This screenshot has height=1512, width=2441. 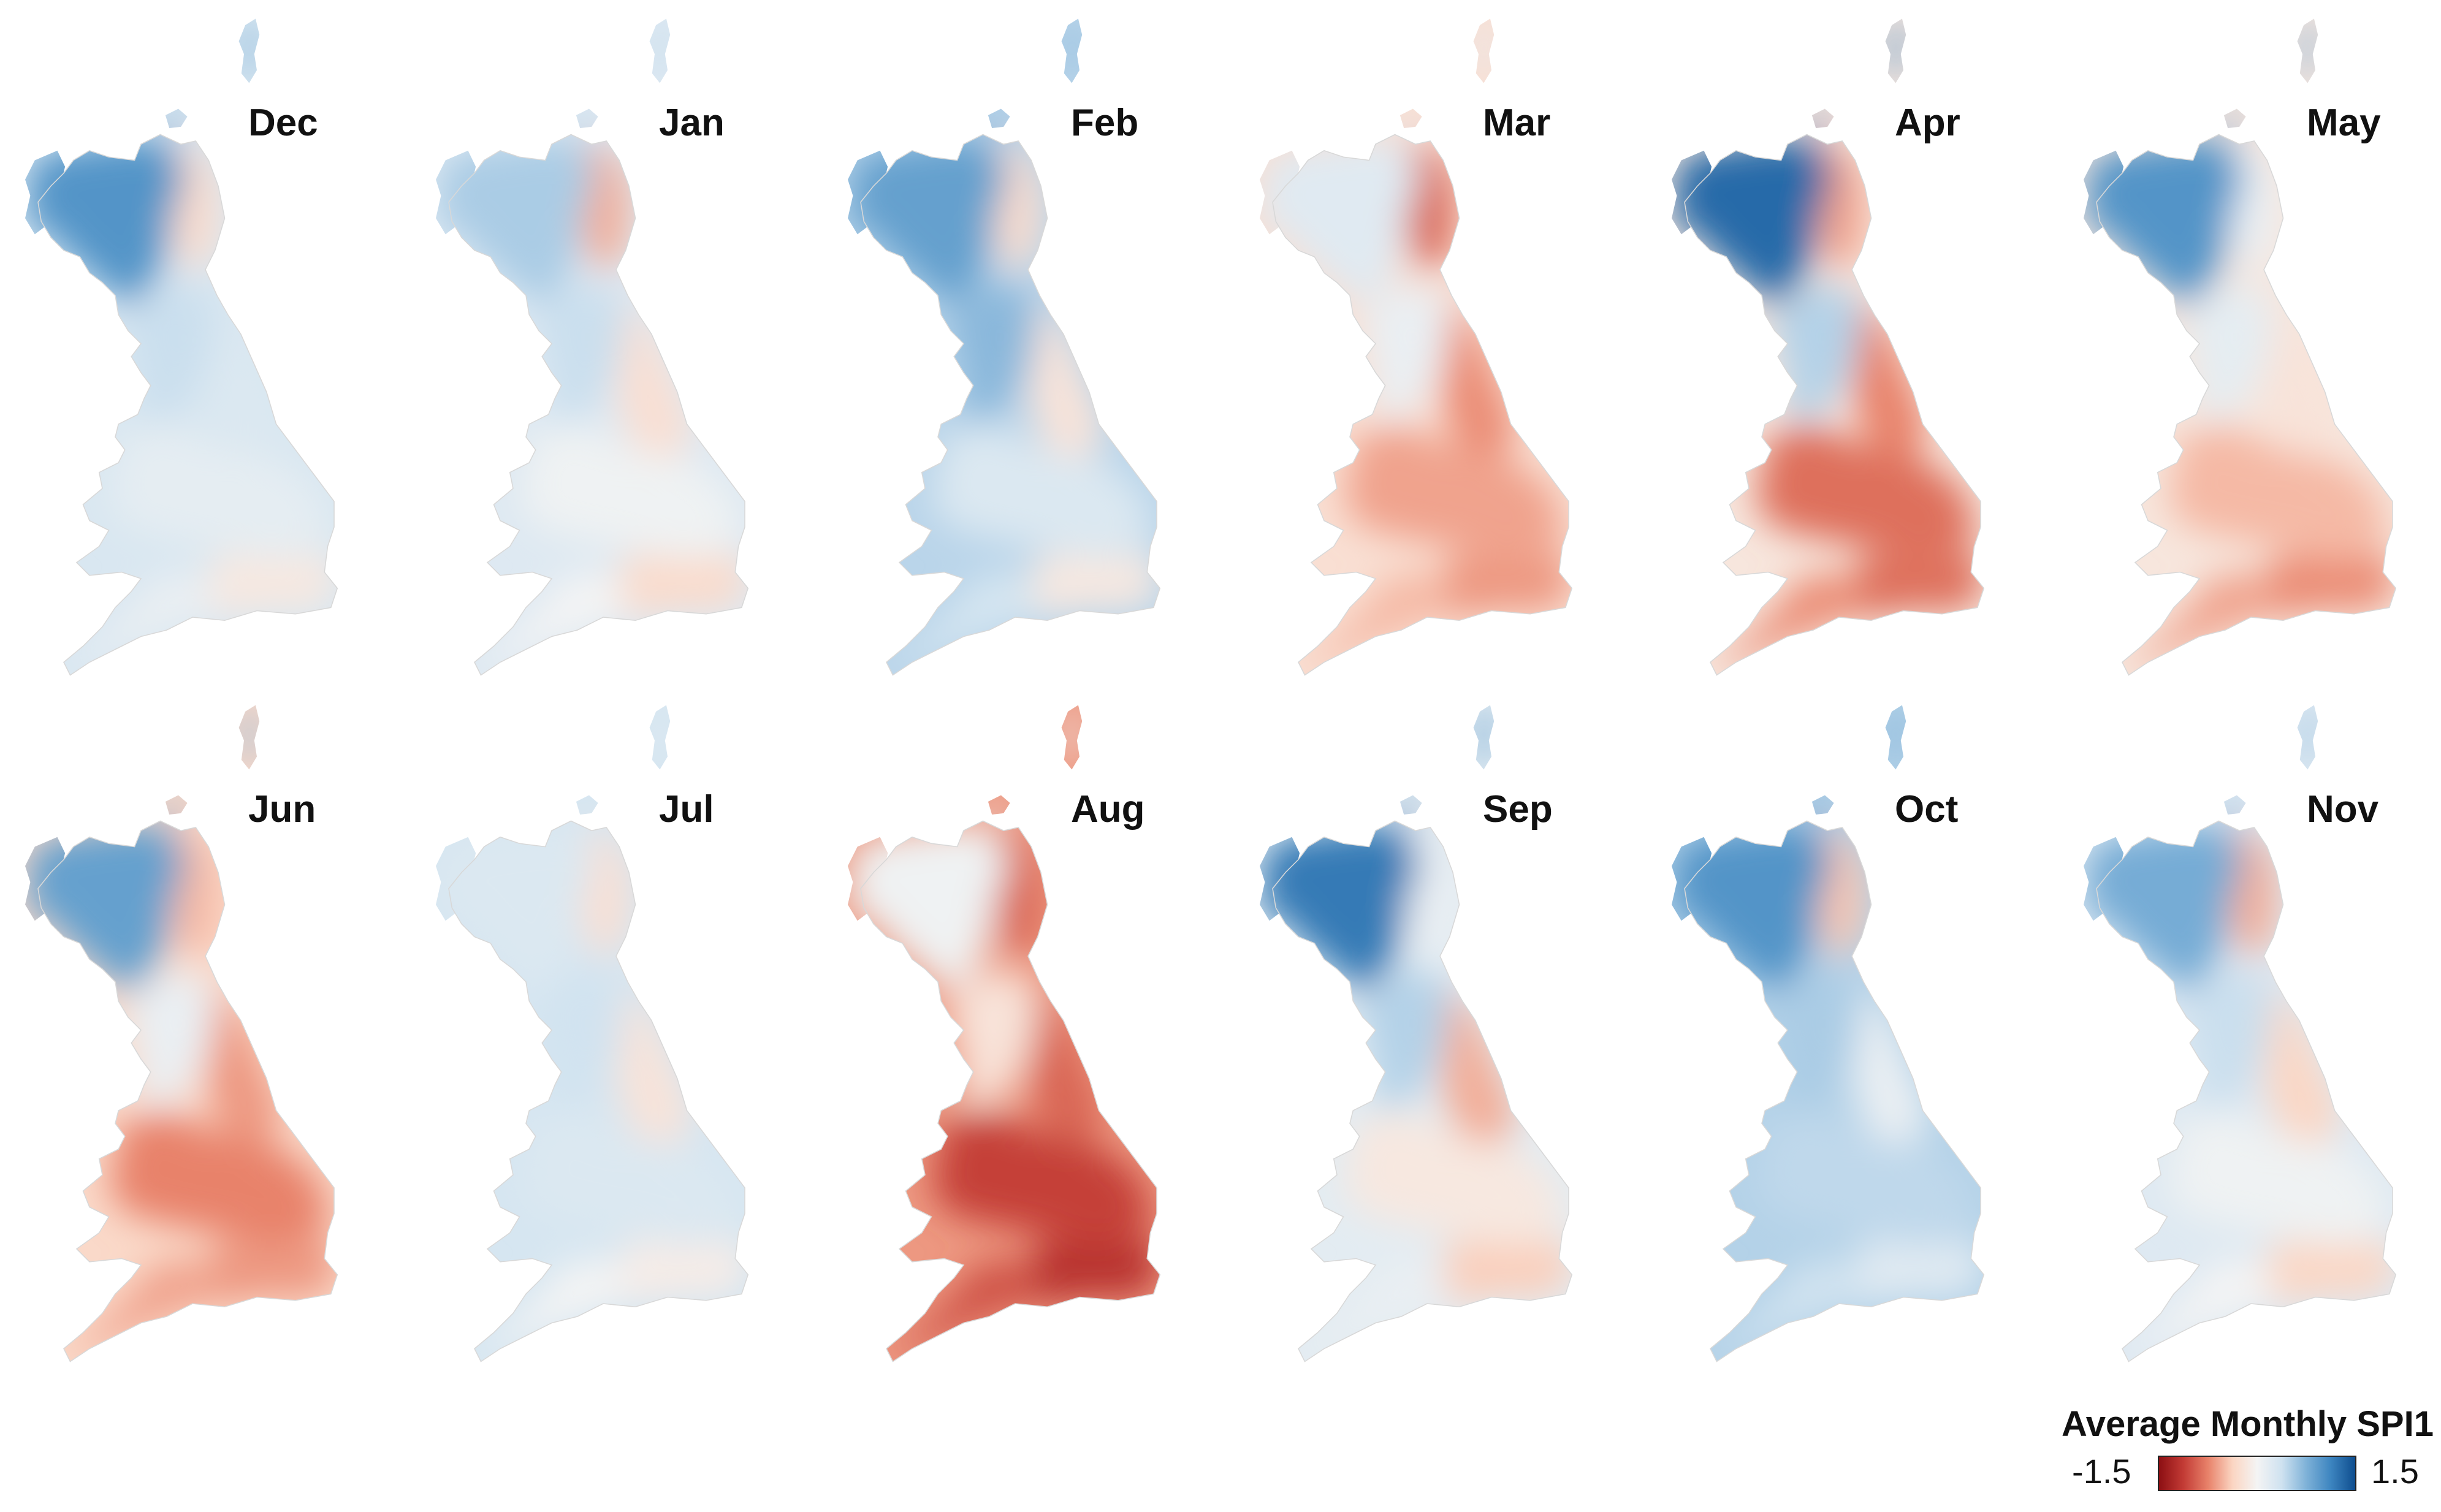 What do you see at coordinates (1928, 123) in the screenshot?
I see `month-label-apr: Apr` at bounding box center [1928, 123].